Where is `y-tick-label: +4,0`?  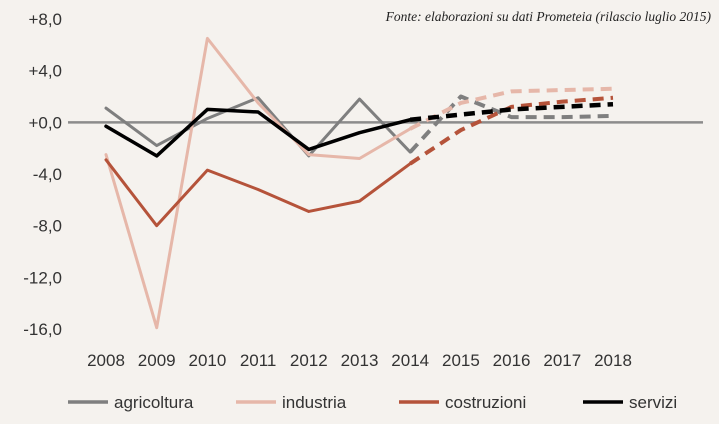 y-tick-label: +4,0 is located at coordinates (45, 71).